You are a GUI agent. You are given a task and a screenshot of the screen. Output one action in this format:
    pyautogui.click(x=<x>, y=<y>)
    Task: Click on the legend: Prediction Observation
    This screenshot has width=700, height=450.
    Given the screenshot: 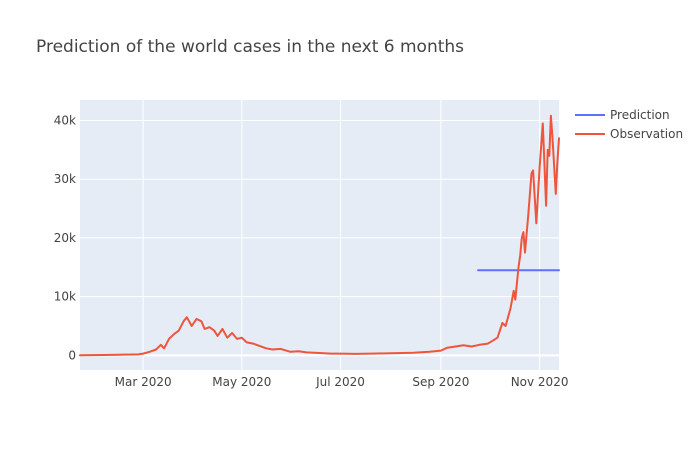 What is the action you would take?
    pyautogui.click(x=629, y=124)
    